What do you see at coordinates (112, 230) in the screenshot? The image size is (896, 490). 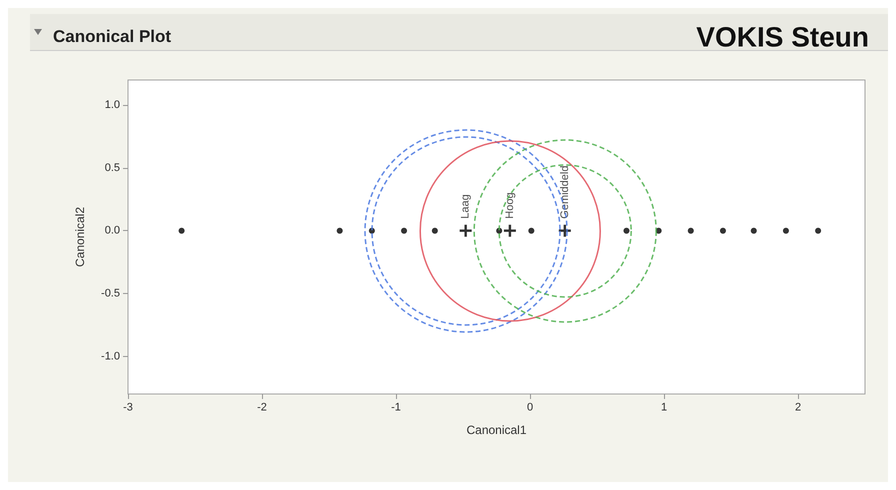 I see `y-tick-label: 0.0` at bounding box center [112, 230].